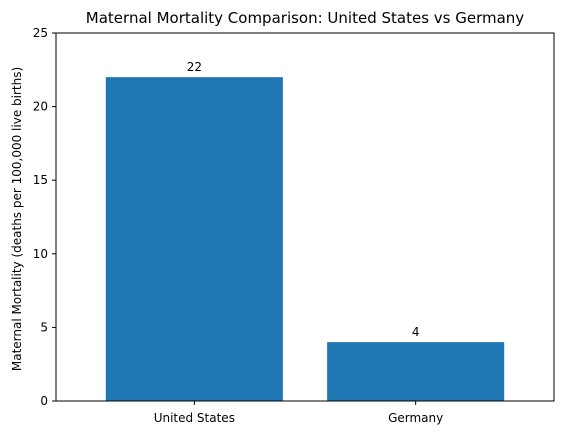  What do you see at coordinates (44, 327) in the screenshot?
I see `y-tick-label: 5` at bounding box center [44, 327].